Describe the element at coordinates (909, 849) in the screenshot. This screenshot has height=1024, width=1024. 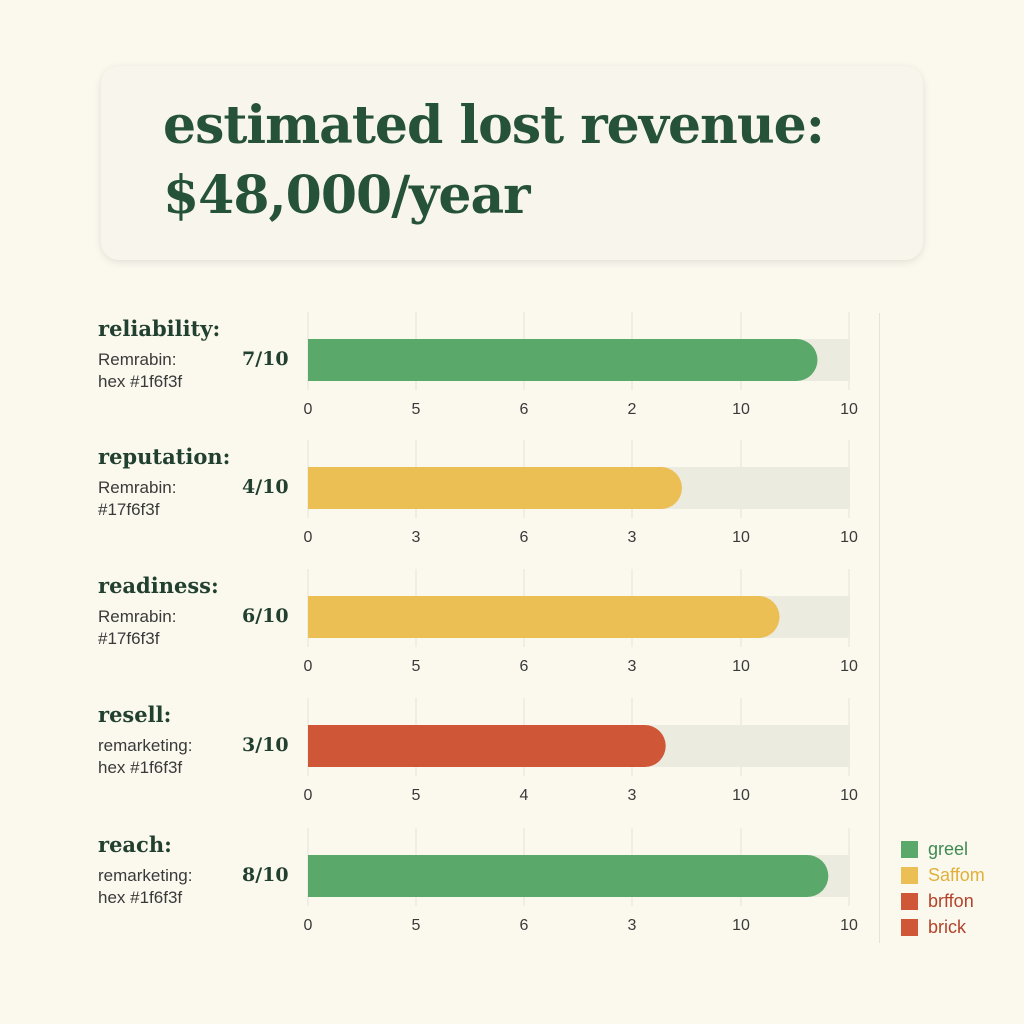
I see `legend-swatch-green` at that location.